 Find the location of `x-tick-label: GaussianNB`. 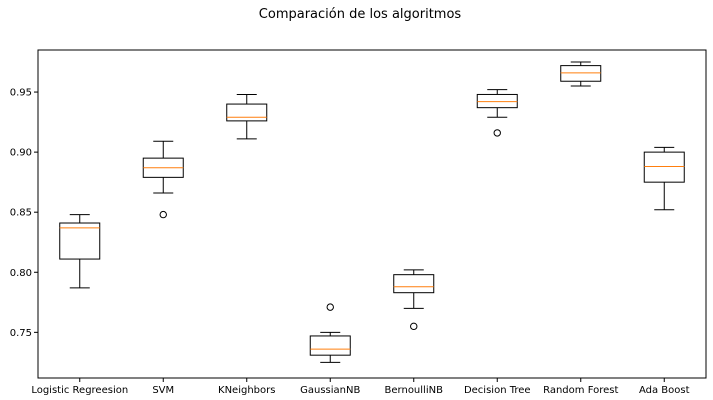

x-tick-label: GaussianNB is located at coordinates (330, 390).